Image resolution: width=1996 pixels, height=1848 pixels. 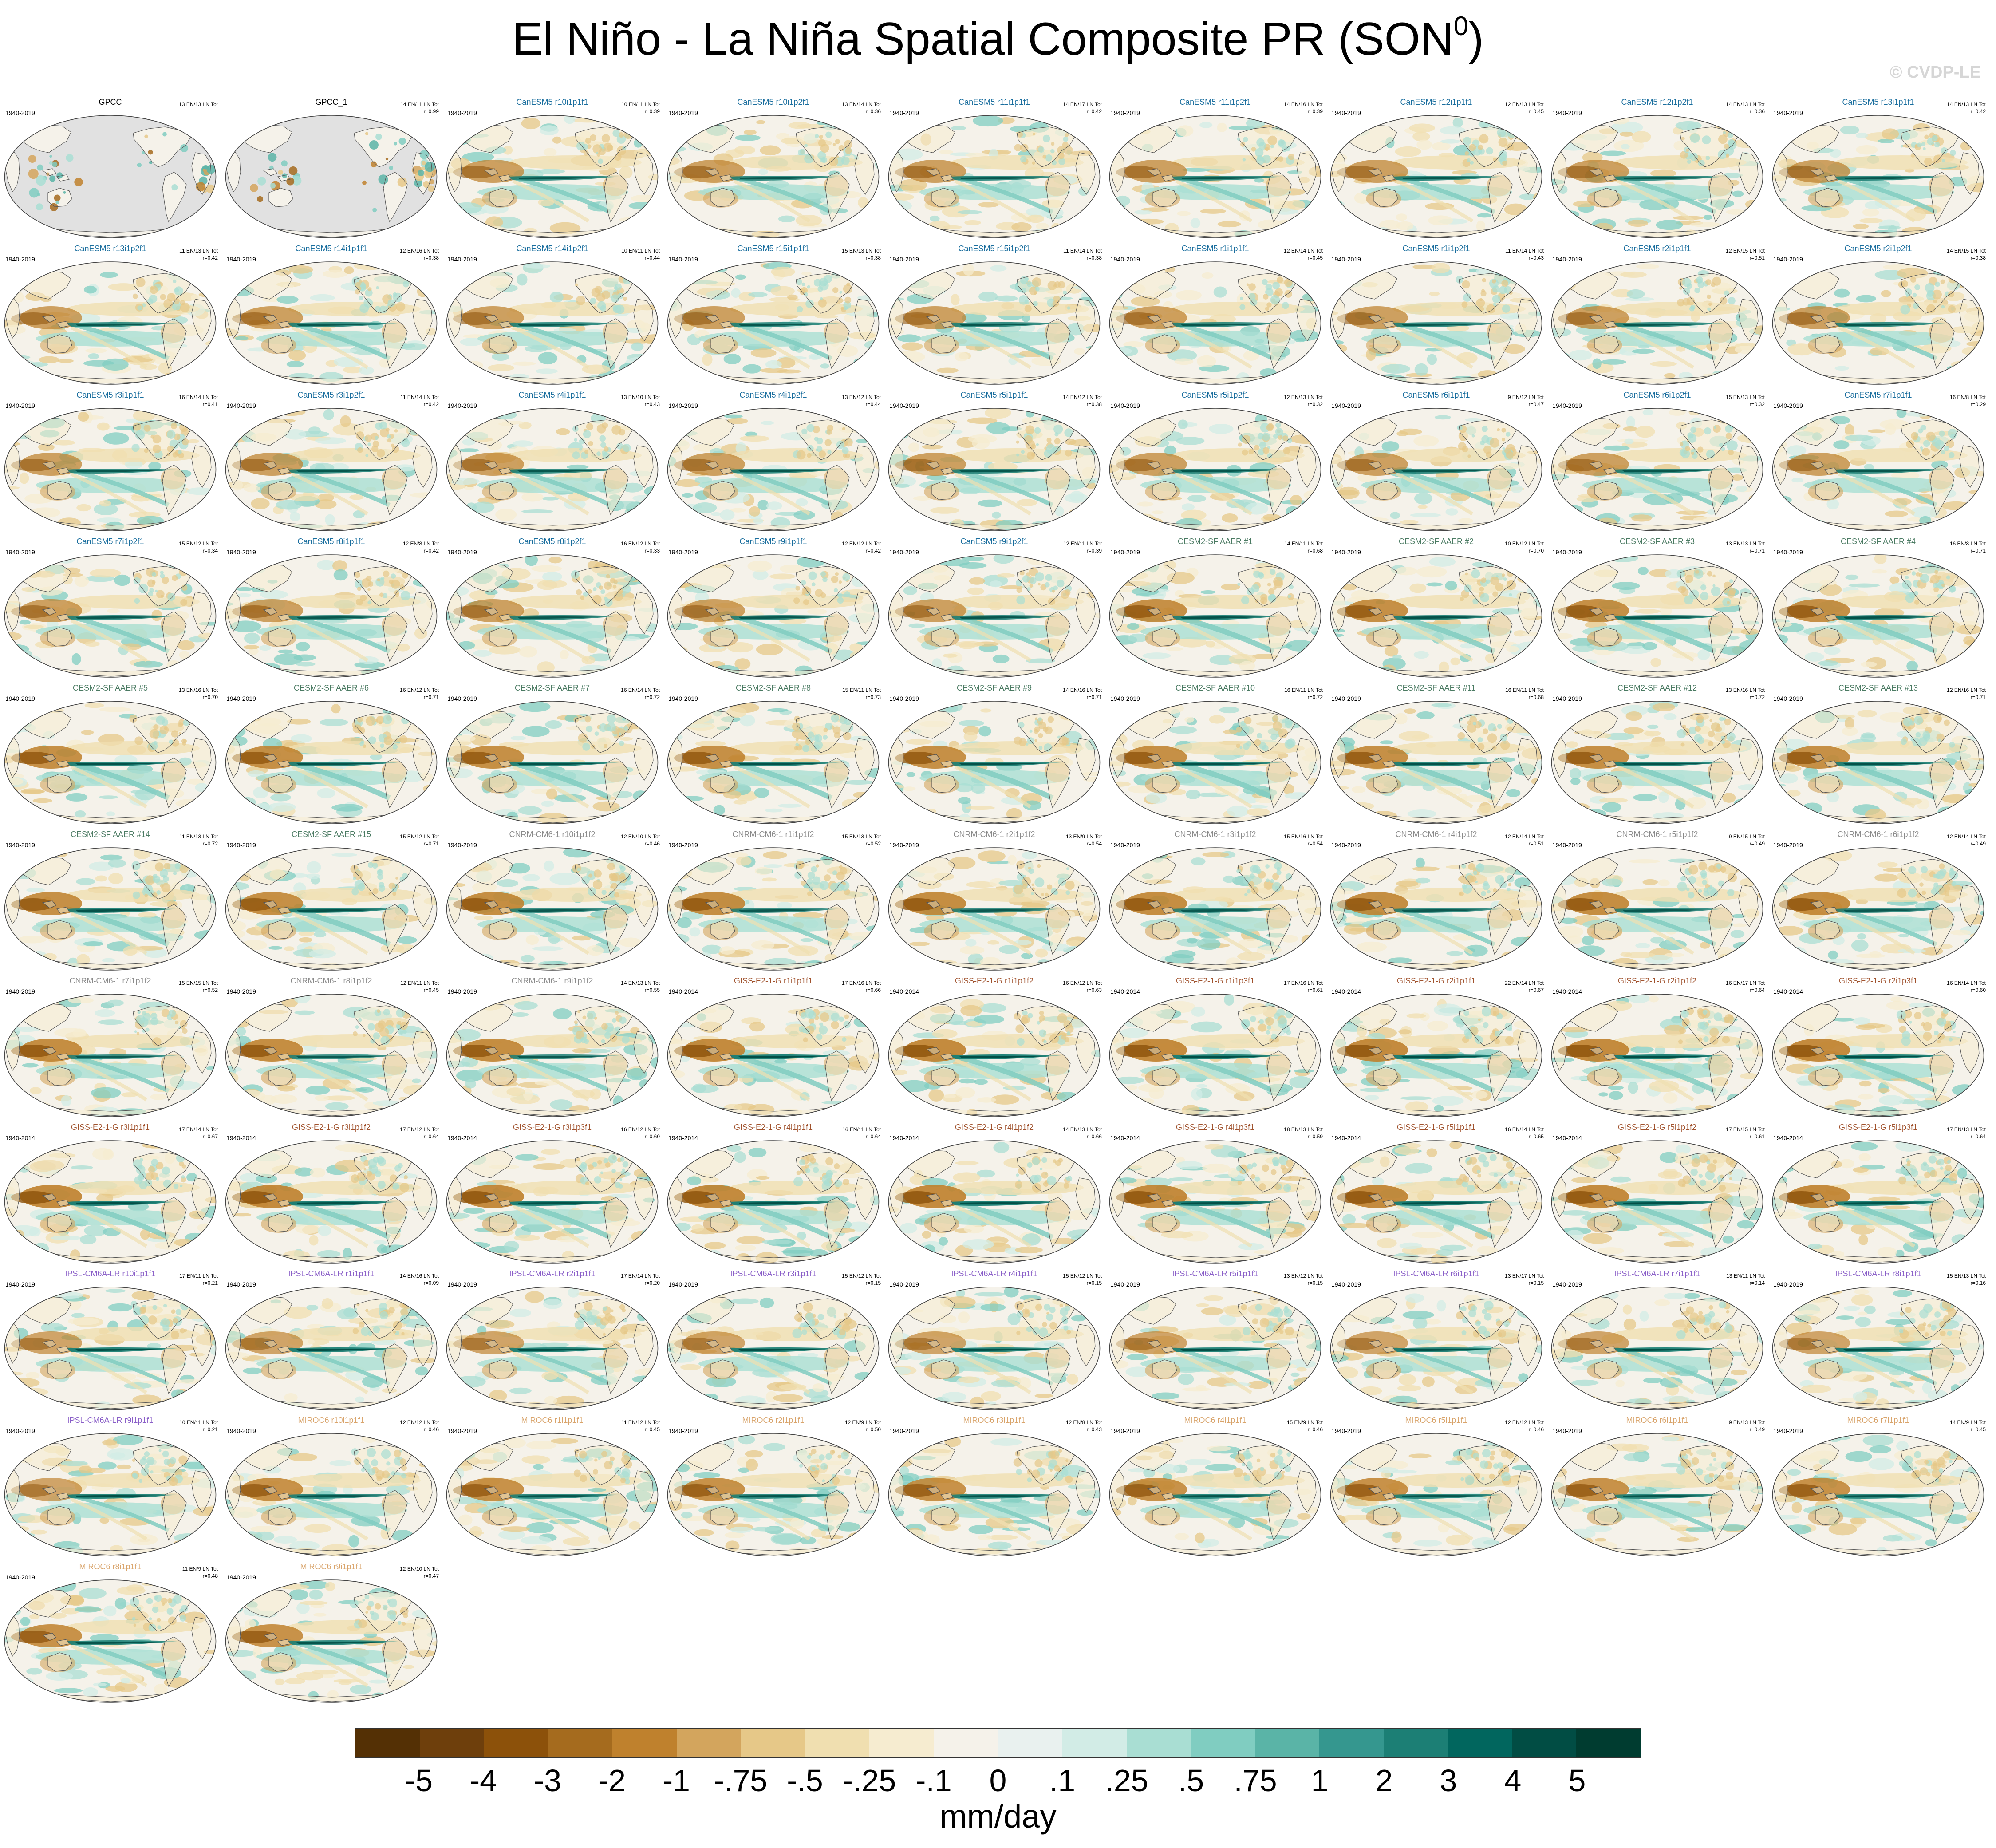 I want to click on panel-event-counts: 13 EN/13 LN Tot, so click(x=198, y=104).